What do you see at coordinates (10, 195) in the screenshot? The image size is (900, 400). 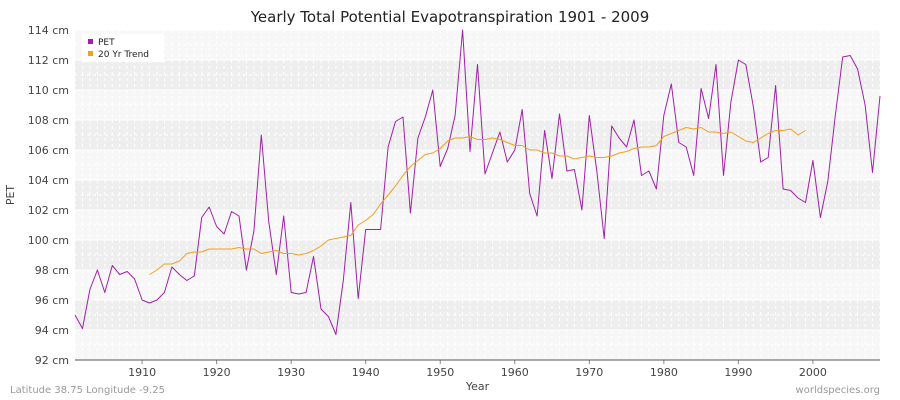 I see `y-axis-label: PET` at bounding box center [10, 195].